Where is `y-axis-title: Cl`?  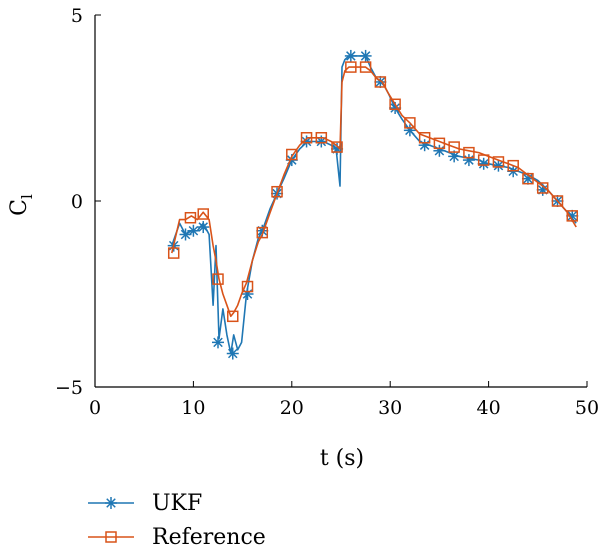 y-axis-title: Cl is located at coordinates (21, 205).